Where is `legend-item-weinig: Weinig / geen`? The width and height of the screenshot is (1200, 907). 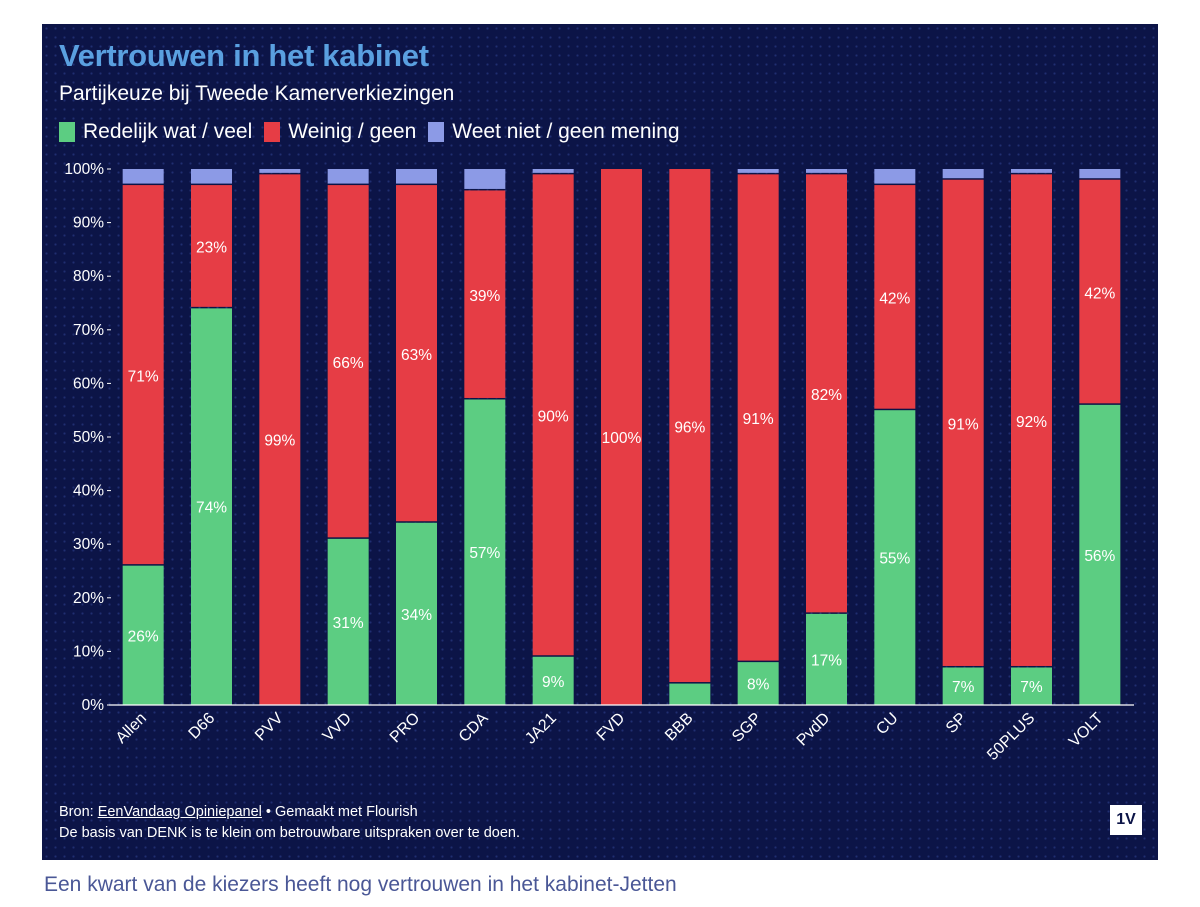
legend-item-weinig: Weinig / geen is located at coordinates (340, 132).